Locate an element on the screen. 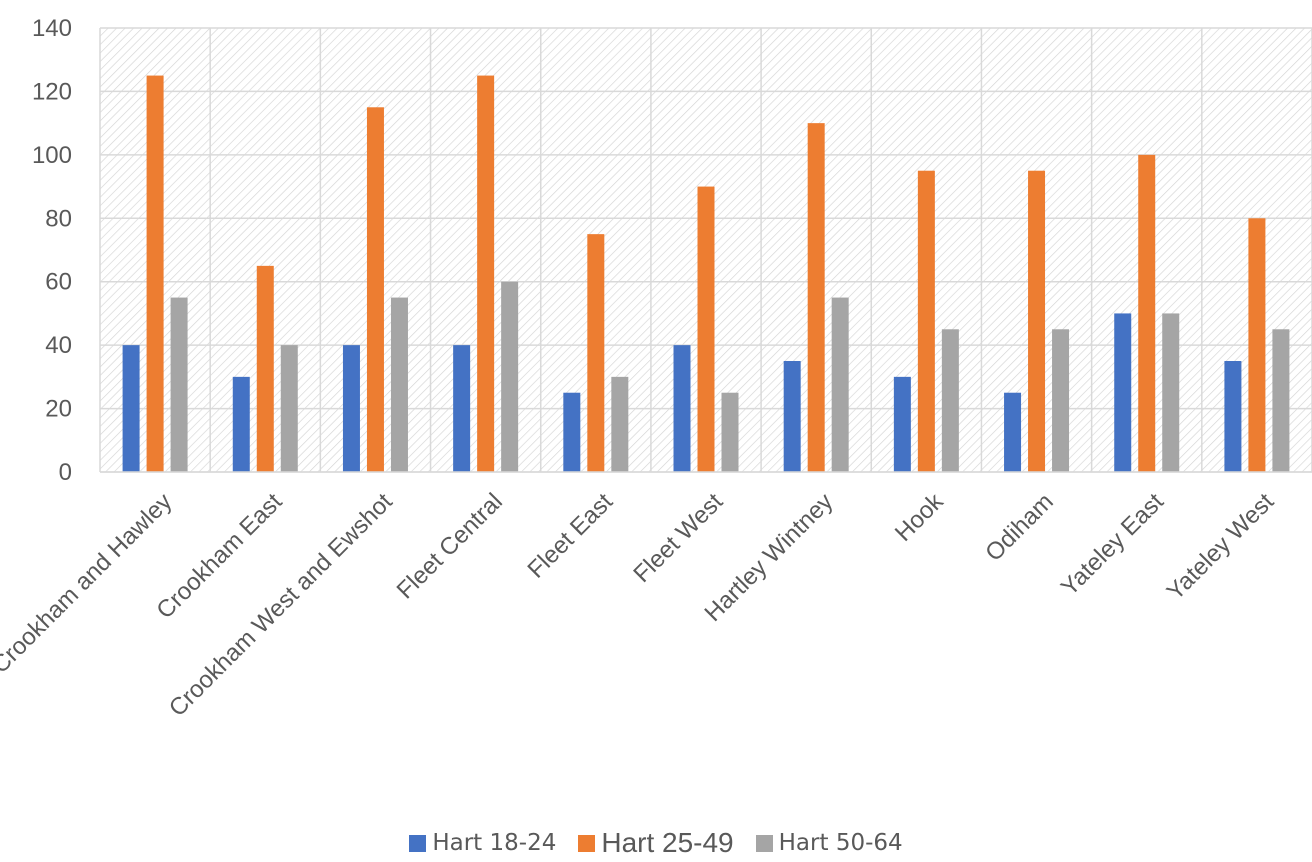  legend: Hart 18-24 Hart 25-49 Hart 50-64 is located at coordinates (656, 843).